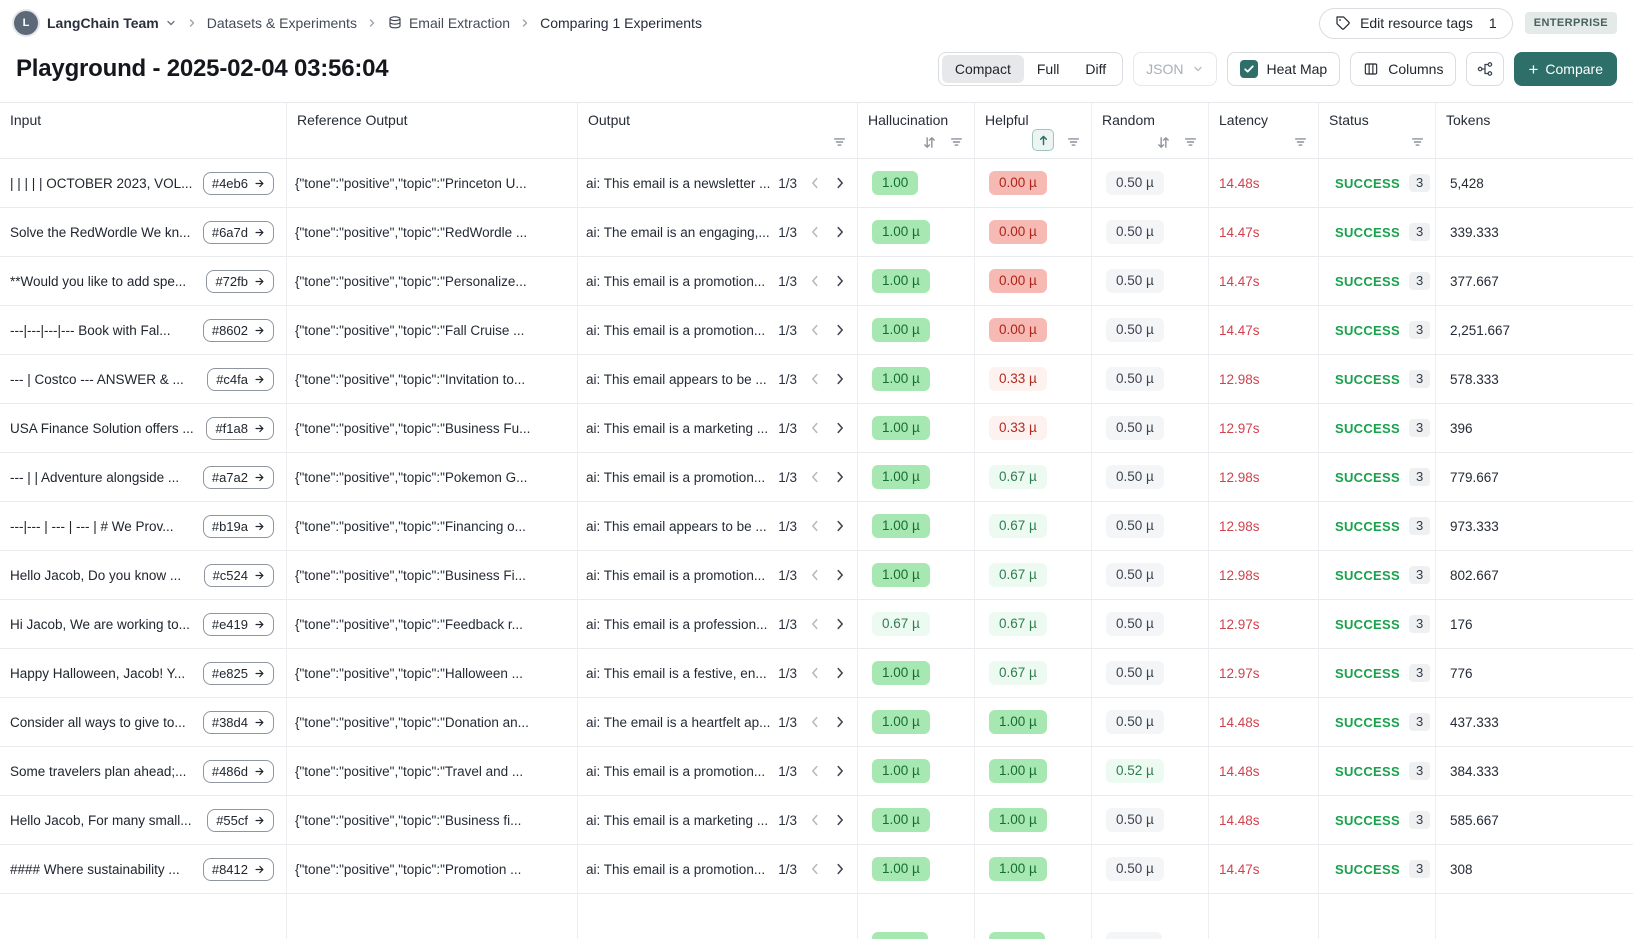 The image size is (1633, 942). I want to click on row-open-button: #c4fa, so click(240, 379).